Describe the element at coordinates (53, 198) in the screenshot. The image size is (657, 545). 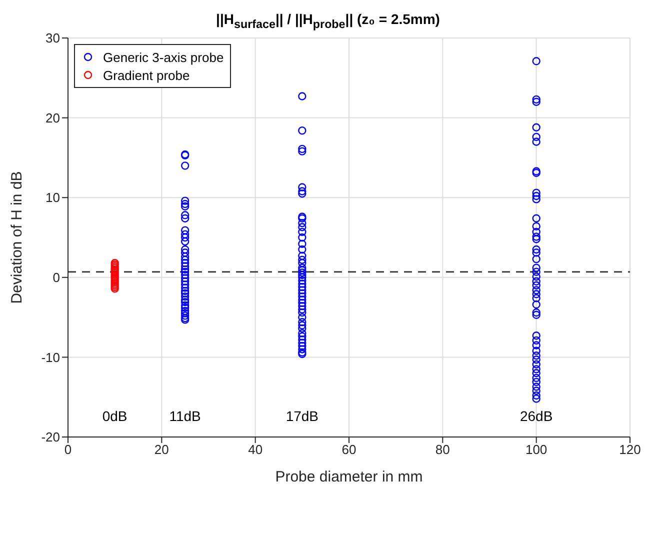
I see `y-tick-label: 10` at that location.